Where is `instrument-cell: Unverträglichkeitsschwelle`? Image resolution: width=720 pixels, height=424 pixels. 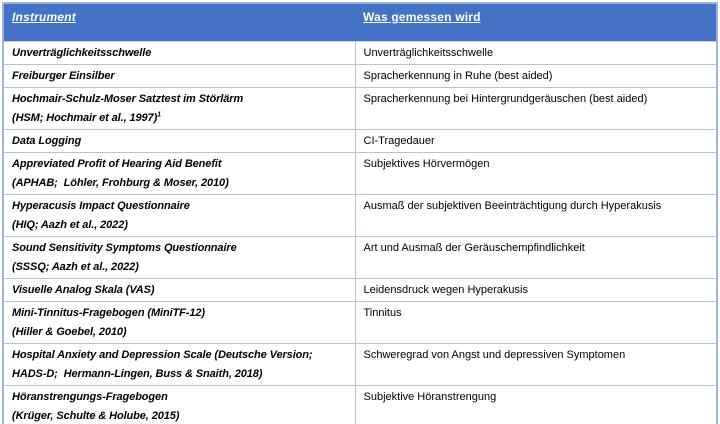 instrument-cell: Unverträglichkeitsschwelle is located at coordinates (179, 53).